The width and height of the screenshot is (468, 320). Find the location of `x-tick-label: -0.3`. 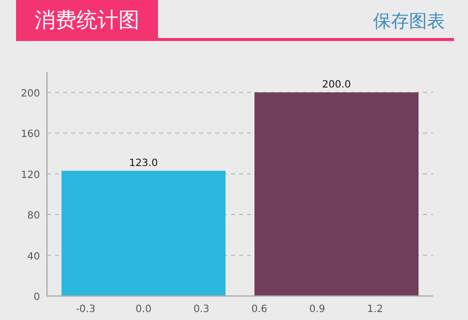

x-tick-label: -0.3 is located at coordinates (86, 309).